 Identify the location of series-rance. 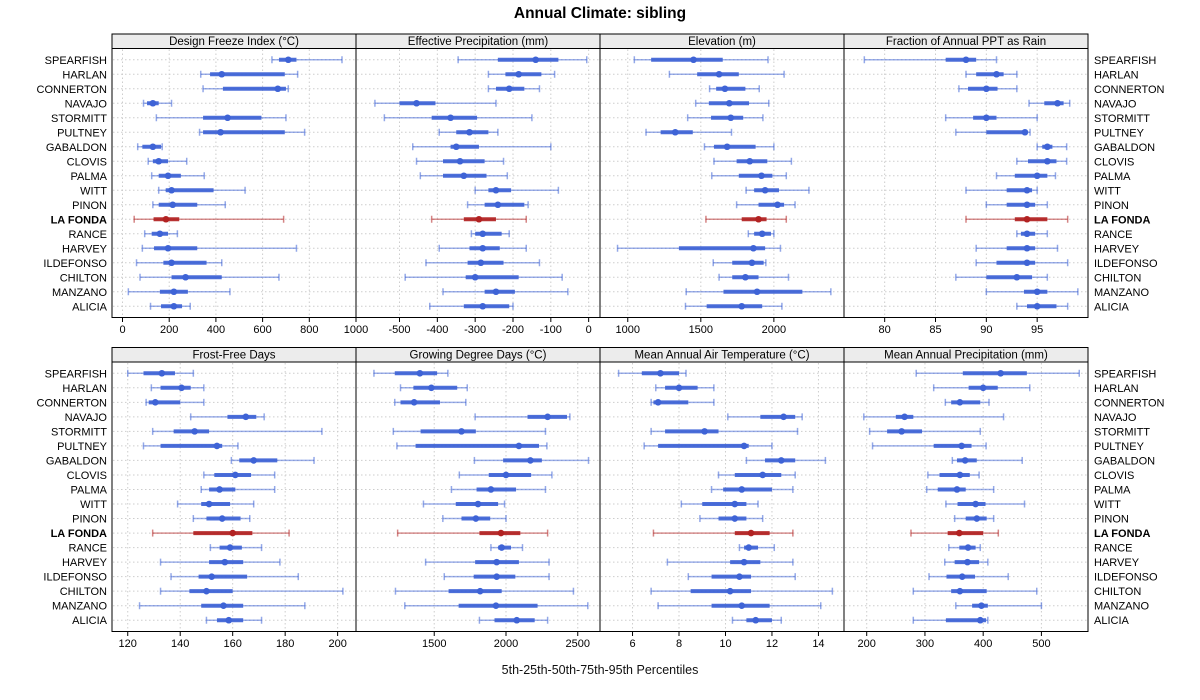
(757, 548).